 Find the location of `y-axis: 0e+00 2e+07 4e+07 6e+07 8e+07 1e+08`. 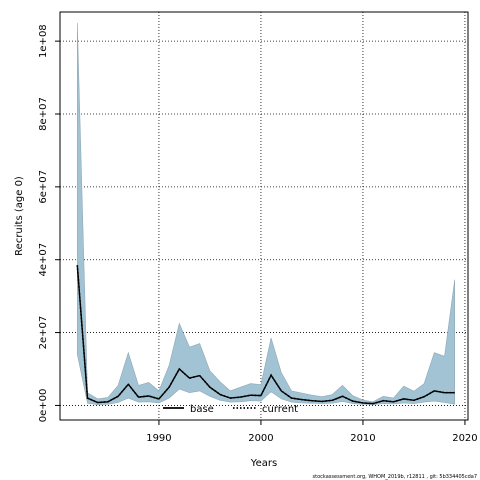

y-axis: 0e+00 2e+07 4e+07 6e+07 8e+07 1e+08 is located at coordinates (49, 223).